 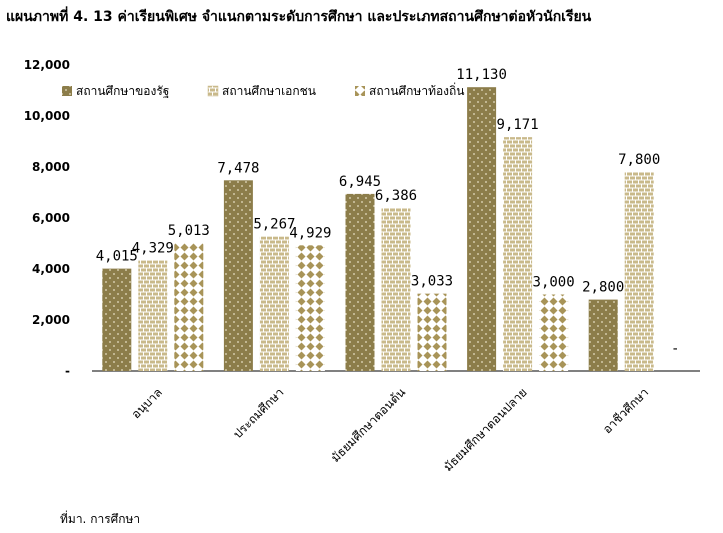 What do you see at coordinates (147, 403) in the screenshot?
I see `x-tick-label: อนุบาล` at bounding box center [147, 403].